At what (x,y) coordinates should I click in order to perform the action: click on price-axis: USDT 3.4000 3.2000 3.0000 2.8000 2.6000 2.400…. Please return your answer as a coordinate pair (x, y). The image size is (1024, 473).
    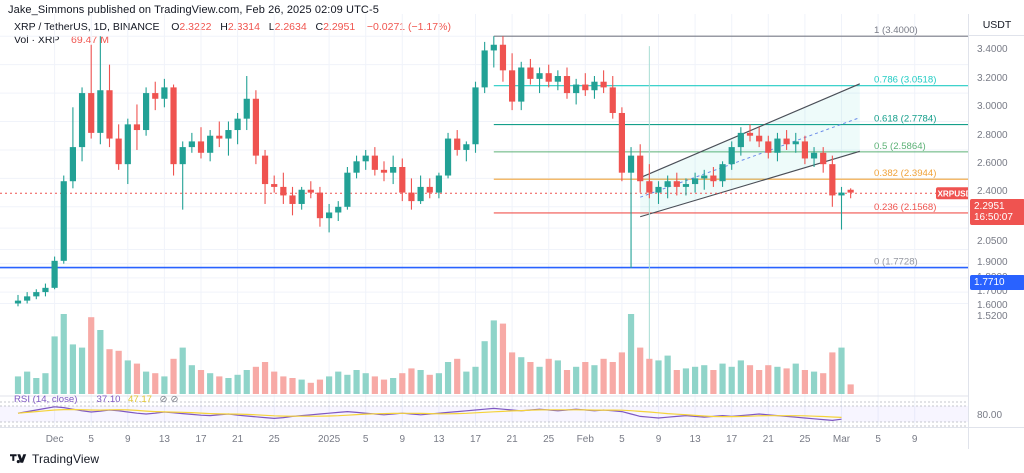
    Looking at the image, I should click on (996, 225).